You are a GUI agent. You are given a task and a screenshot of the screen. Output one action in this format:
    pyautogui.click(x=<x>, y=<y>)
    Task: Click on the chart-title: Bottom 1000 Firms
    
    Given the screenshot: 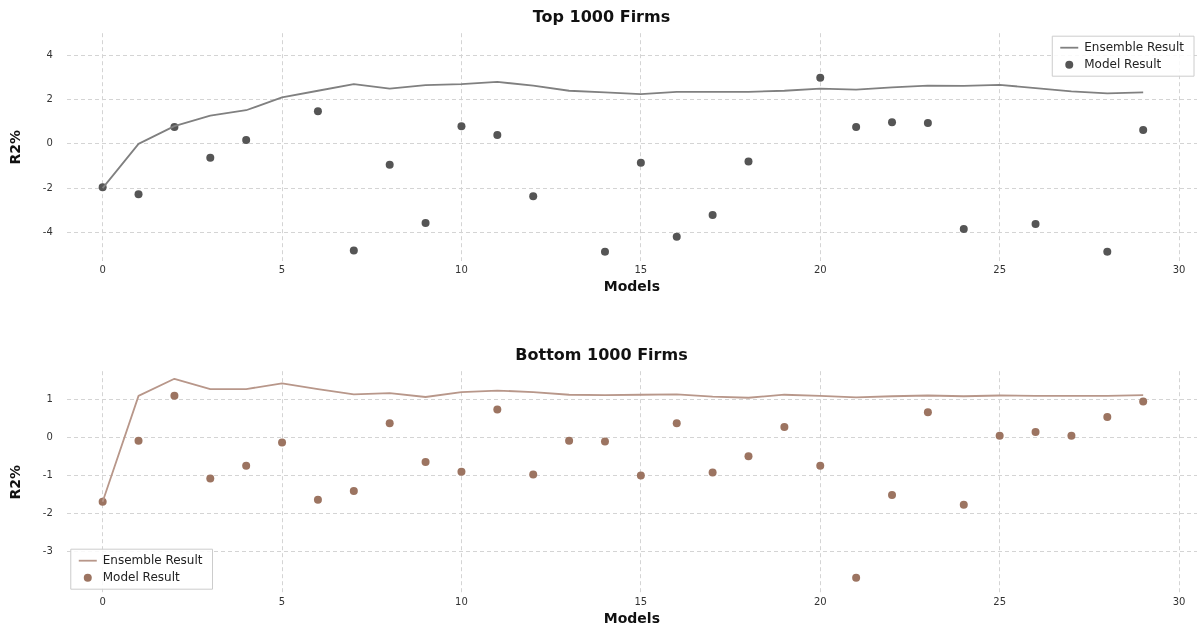 What is the action you would take?
    pyautogui.click(x=601, y=354)
    